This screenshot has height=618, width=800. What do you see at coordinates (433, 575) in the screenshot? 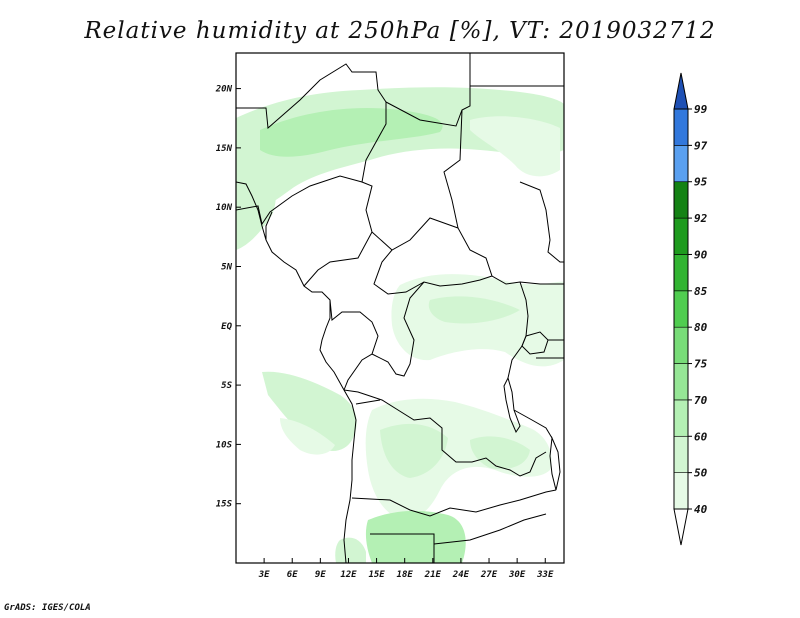
I see `lon-tick-label: 21E` at bounding box center [433, 575].